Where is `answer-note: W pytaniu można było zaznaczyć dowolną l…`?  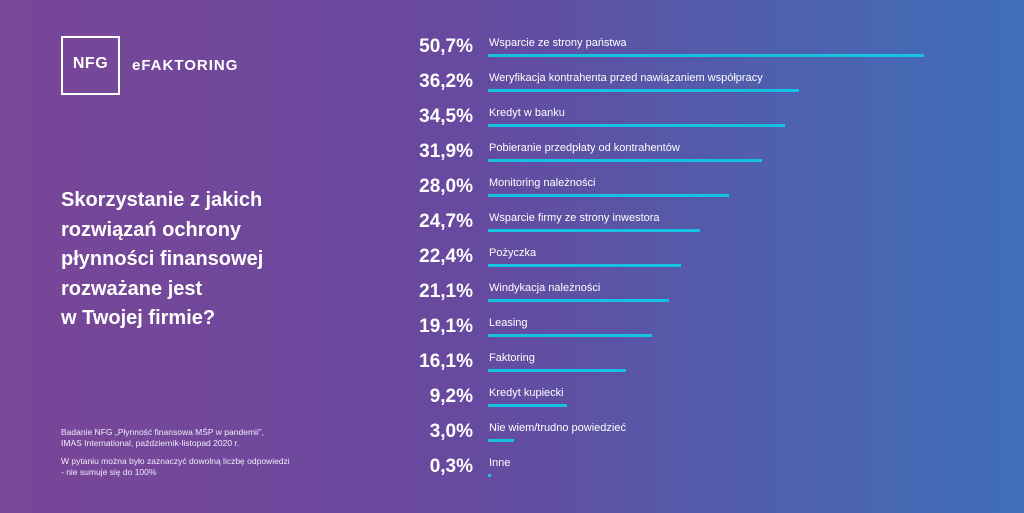 answer-note: W pytaniu można było zaznaczyć dowolną l… is located at coordinates (175, 467).